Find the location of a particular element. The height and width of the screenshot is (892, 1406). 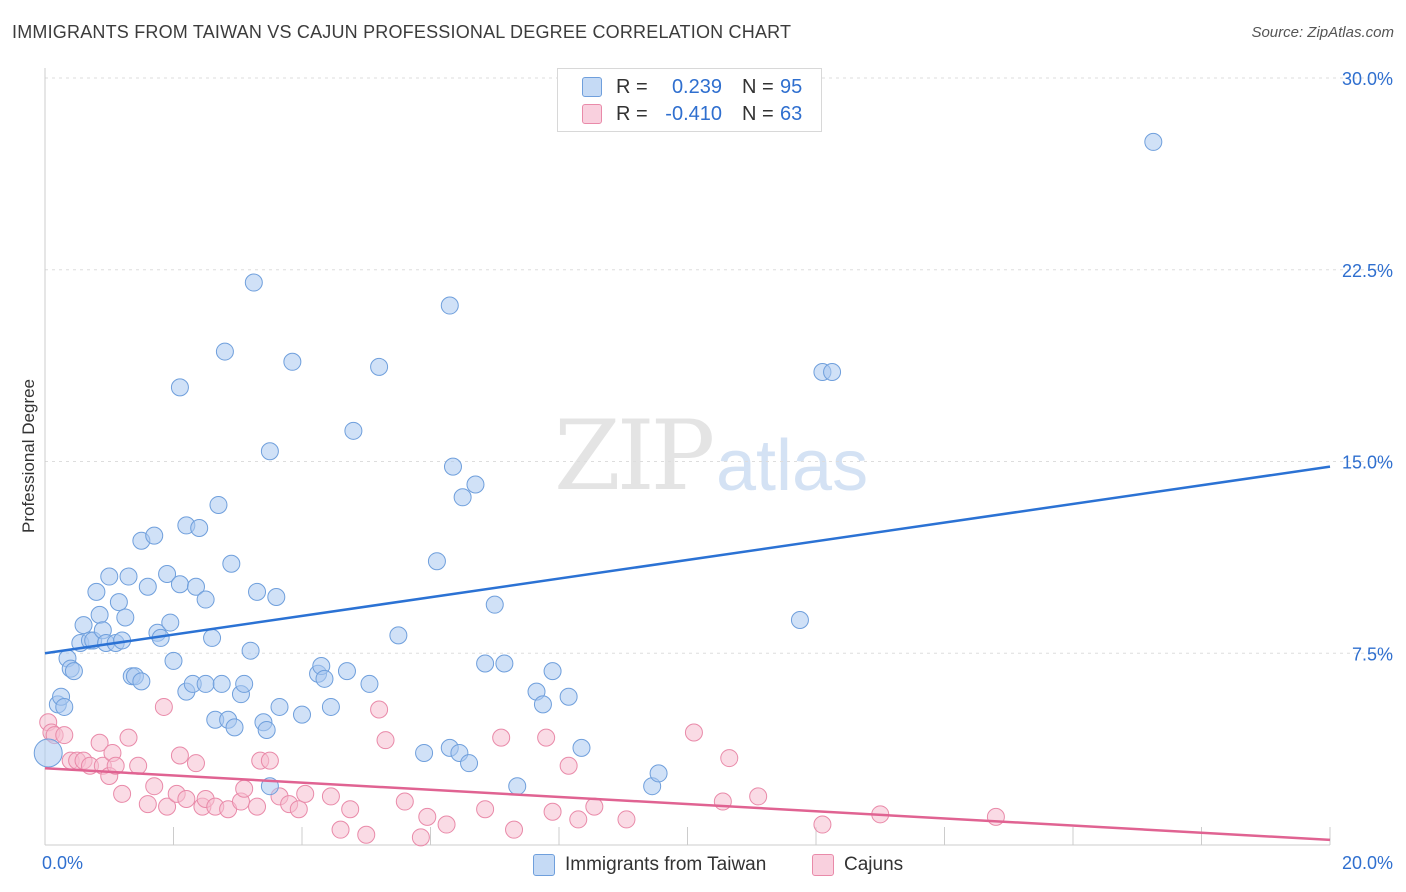

legend-n-label: N = is located at coordinates (758, 86).